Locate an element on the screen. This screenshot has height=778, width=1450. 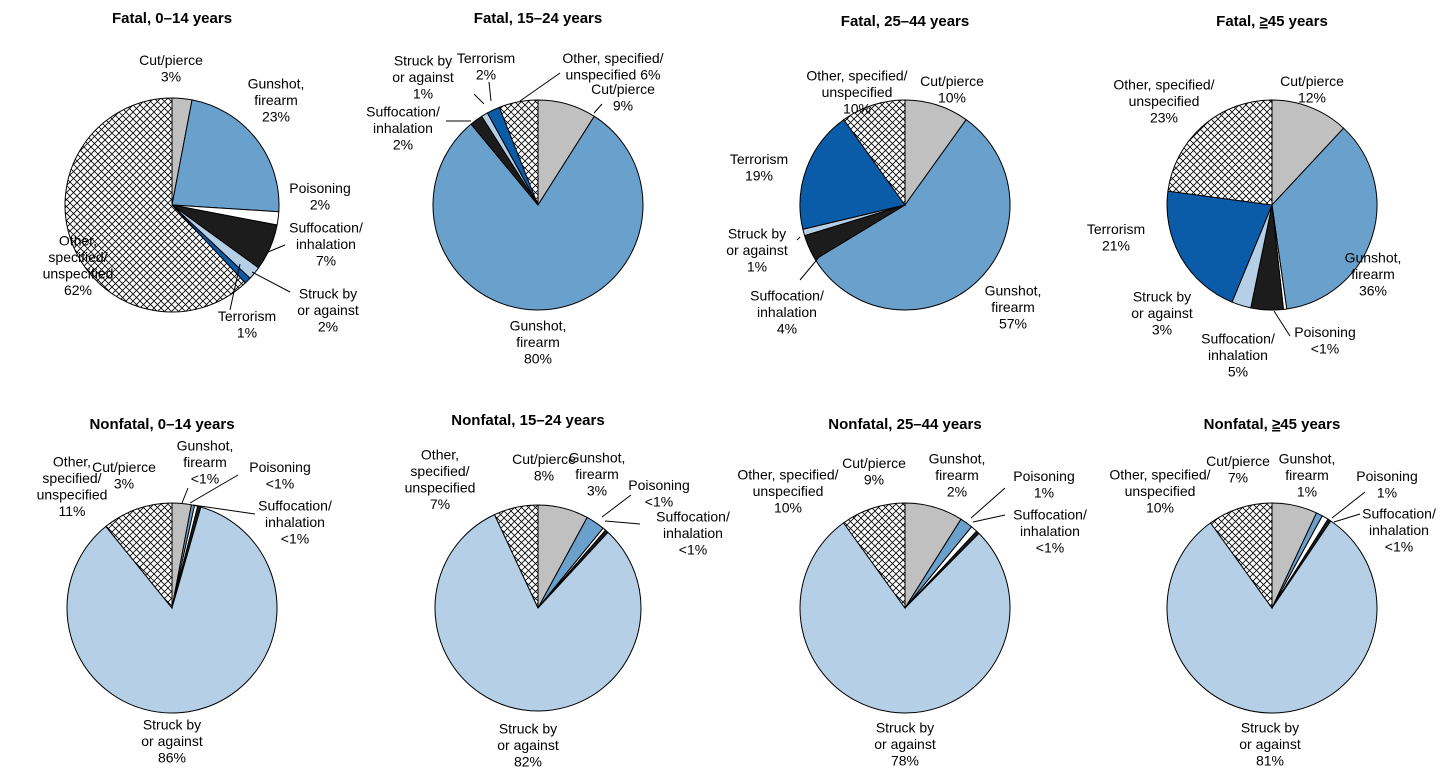
slice-label-line: 3% is located at coordinates (597, 491).